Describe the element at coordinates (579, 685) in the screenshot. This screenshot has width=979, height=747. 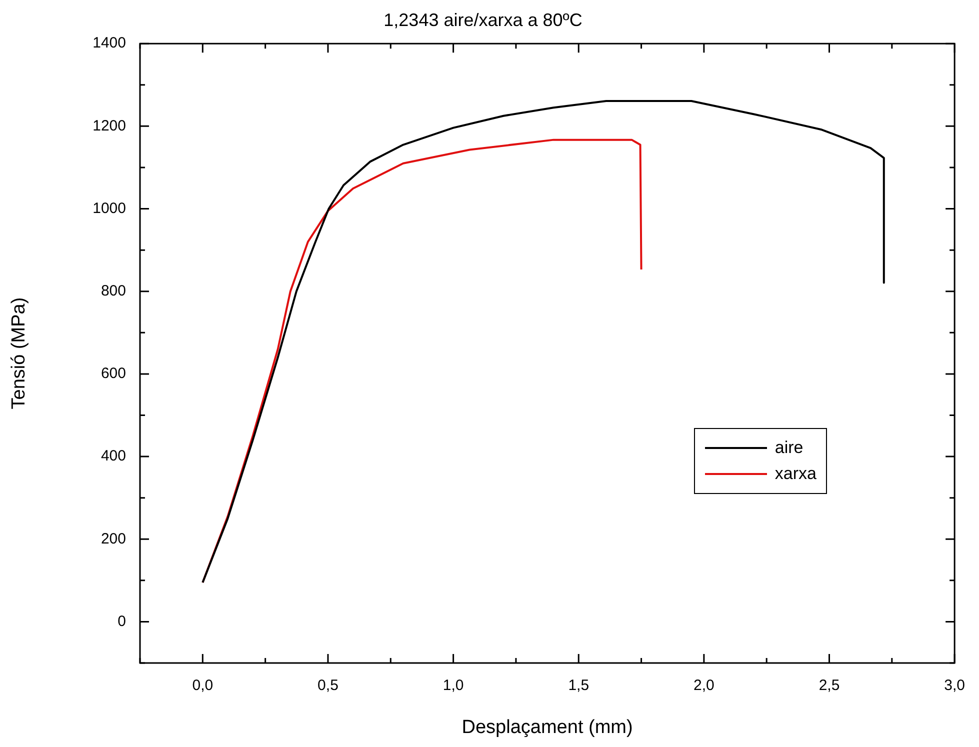
I see `x-tick-label: 1,5` at that location.